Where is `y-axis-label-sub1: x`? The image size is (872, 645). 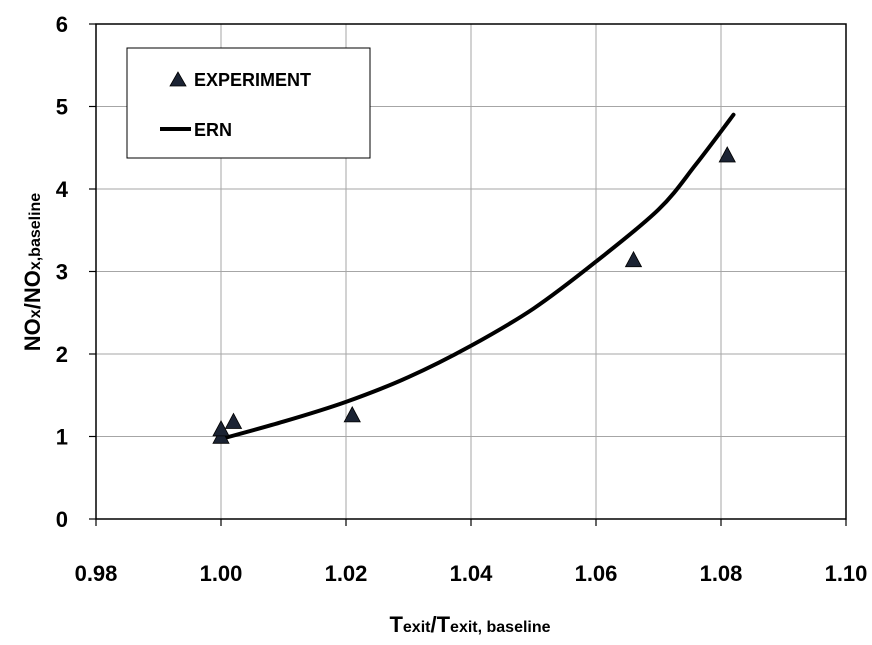 y-axis-label-sub1: x is located at coordinates (35, 313).